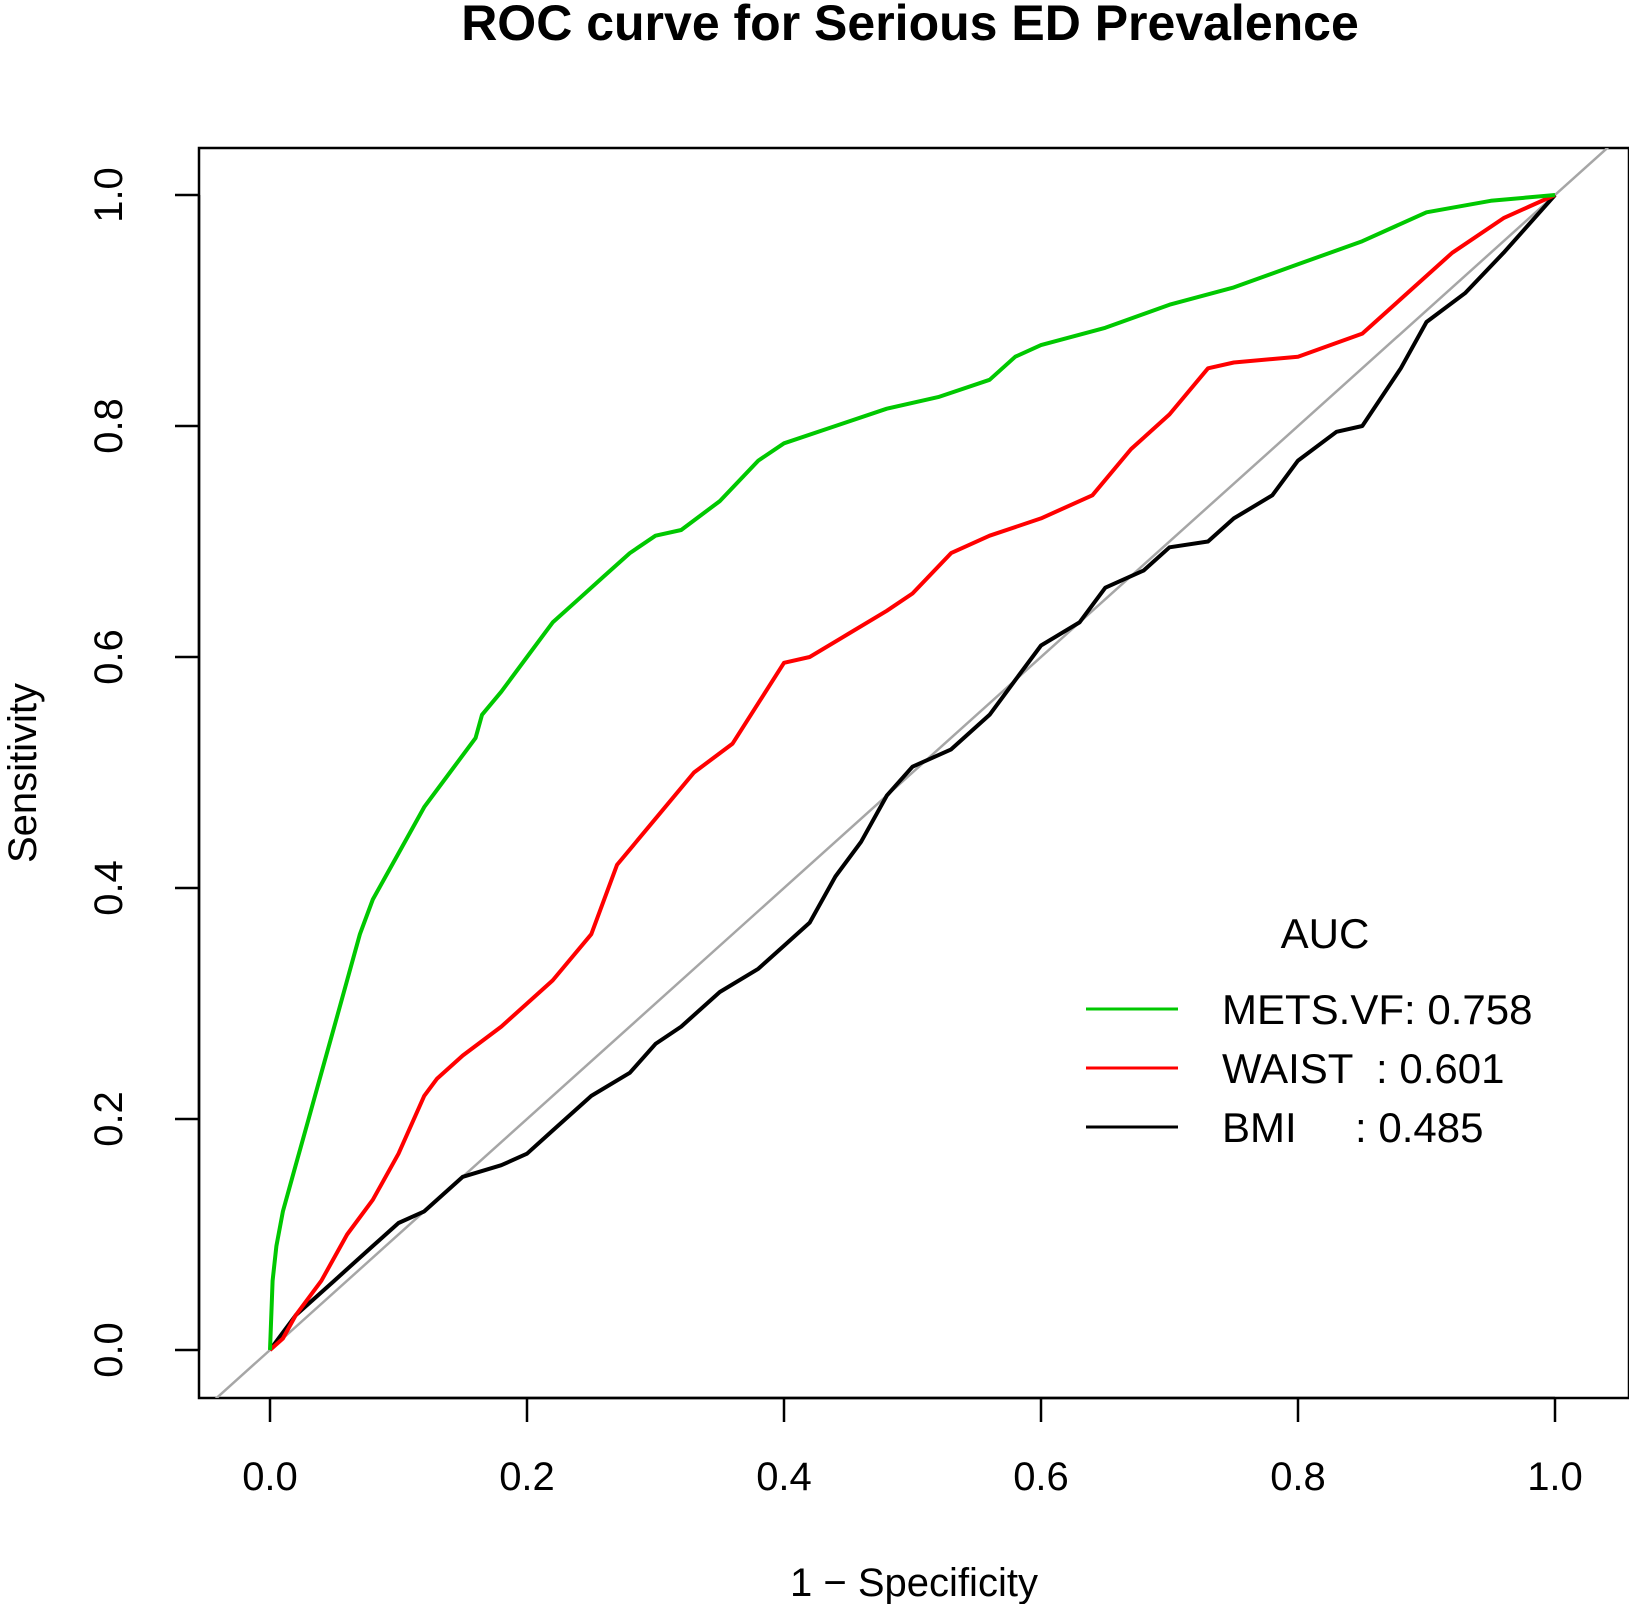 Image resolution: width=1629 pixels, height=1604 pixels. I want to click on legend-label-waist: WAIST : 0.601, so click(1363, 1068).